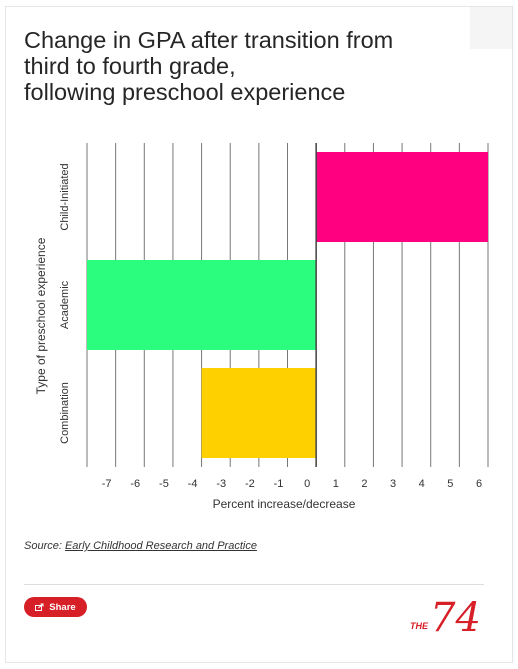 The height and width of the screenshot is (669, 518). Describe the element at coordinates (41, 315) in the screenshot. I see `y-axis-label: Type of preschool experience` at that location.